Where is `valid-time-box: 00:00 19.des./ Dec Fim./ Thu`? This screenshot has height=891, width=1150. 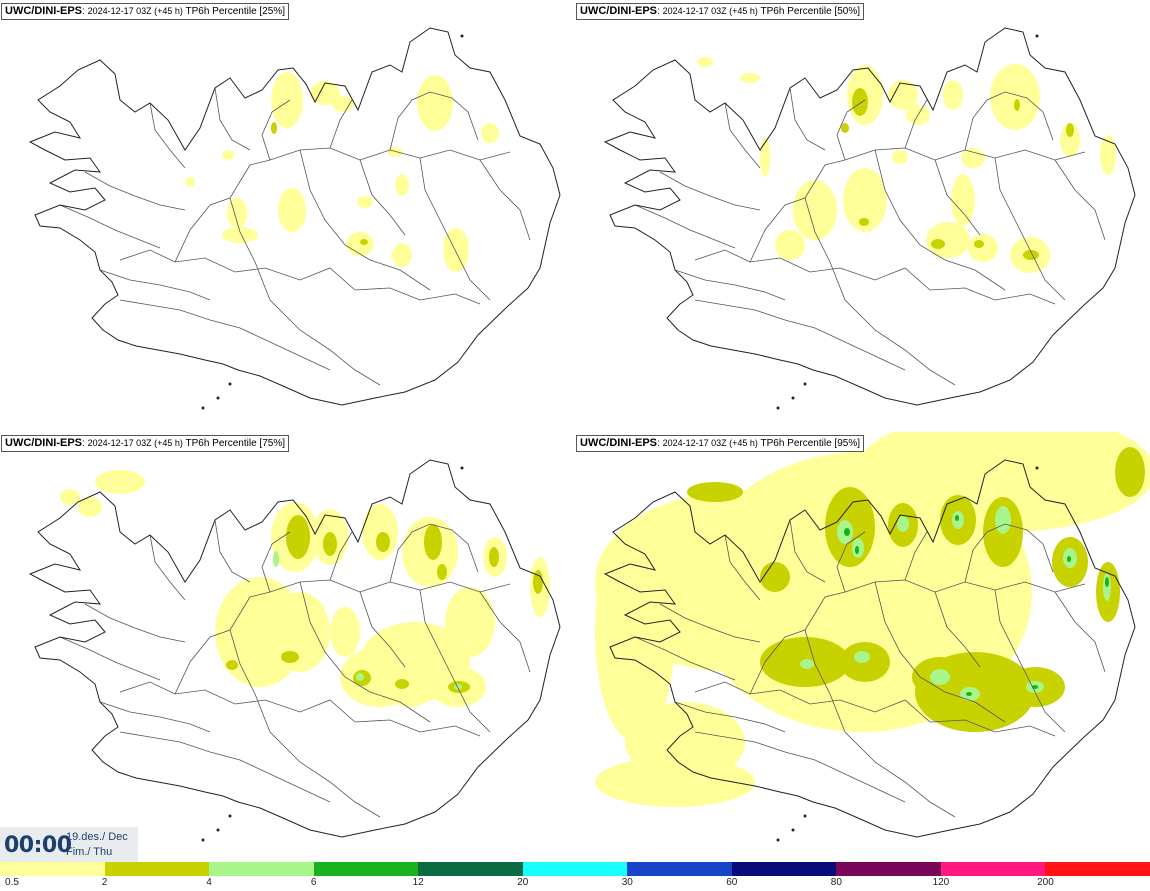
valid-time-box: 00:00 19.des./ Dec Fim./ Thu is located at coordinates (69, 845).